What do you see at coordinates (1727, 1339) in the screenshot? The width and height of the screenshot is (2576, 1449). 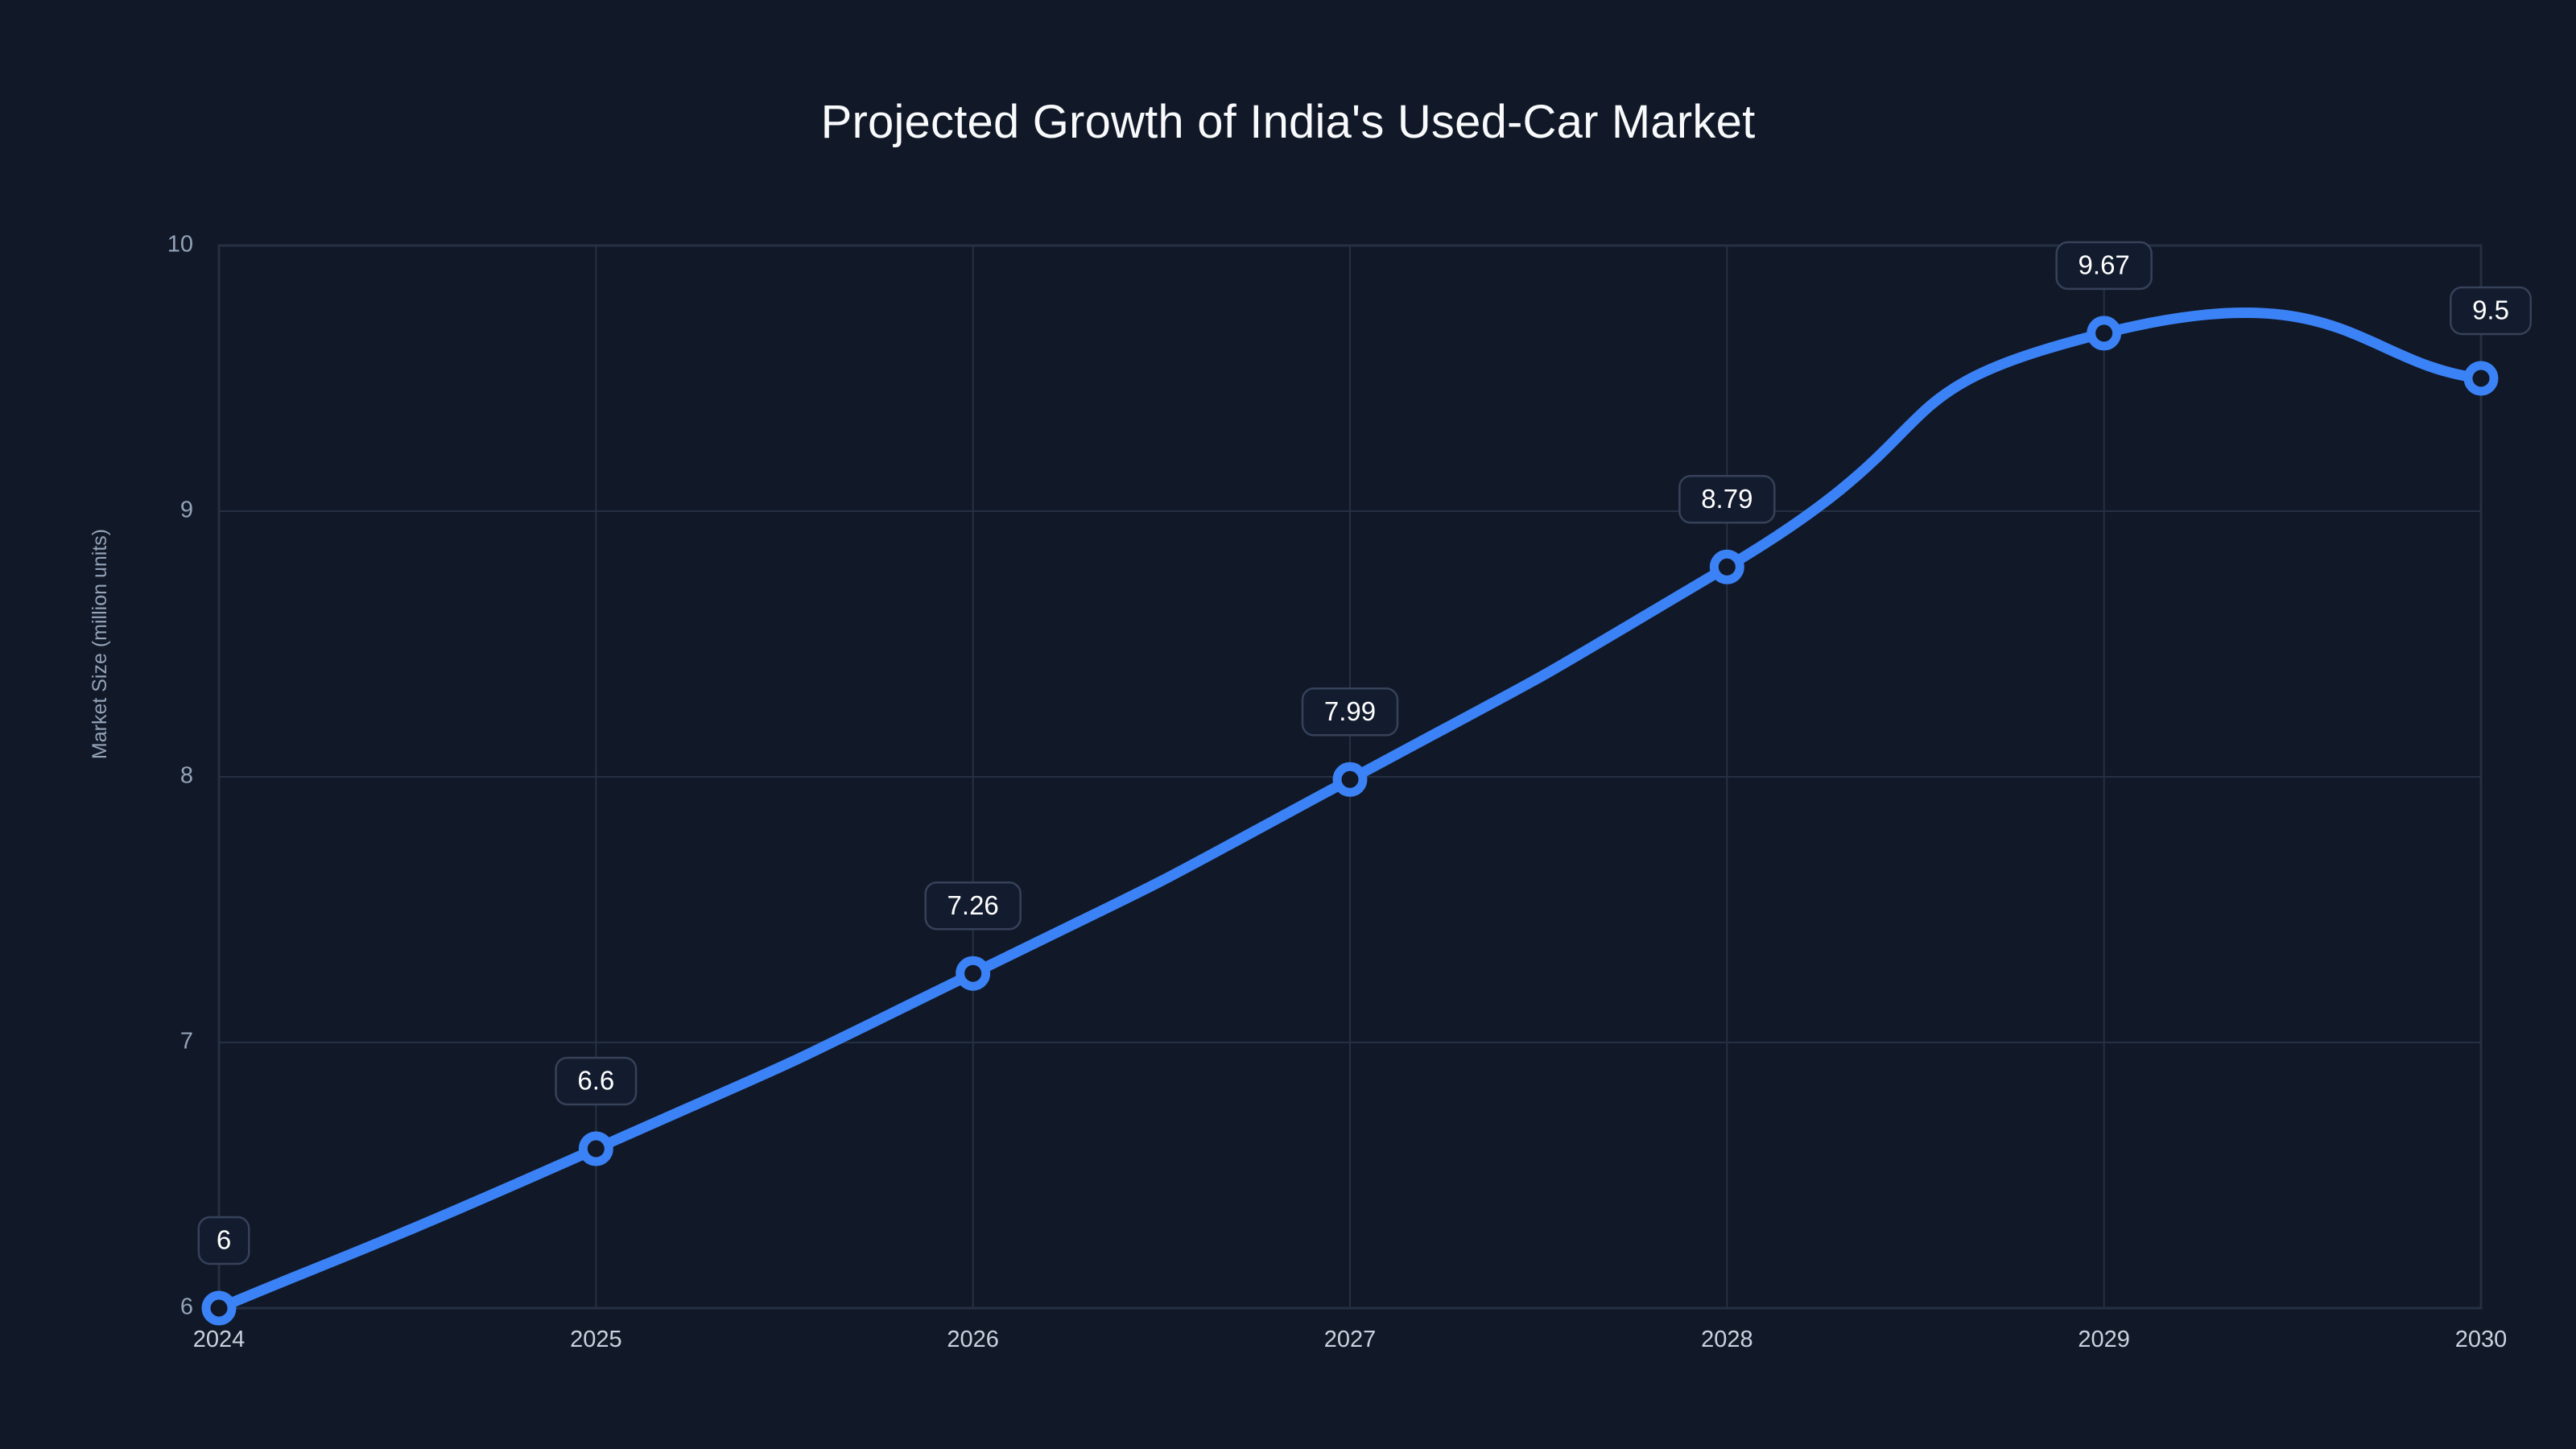 I see `x-tick-label: 2028` at bounding box center [1727, 1339].